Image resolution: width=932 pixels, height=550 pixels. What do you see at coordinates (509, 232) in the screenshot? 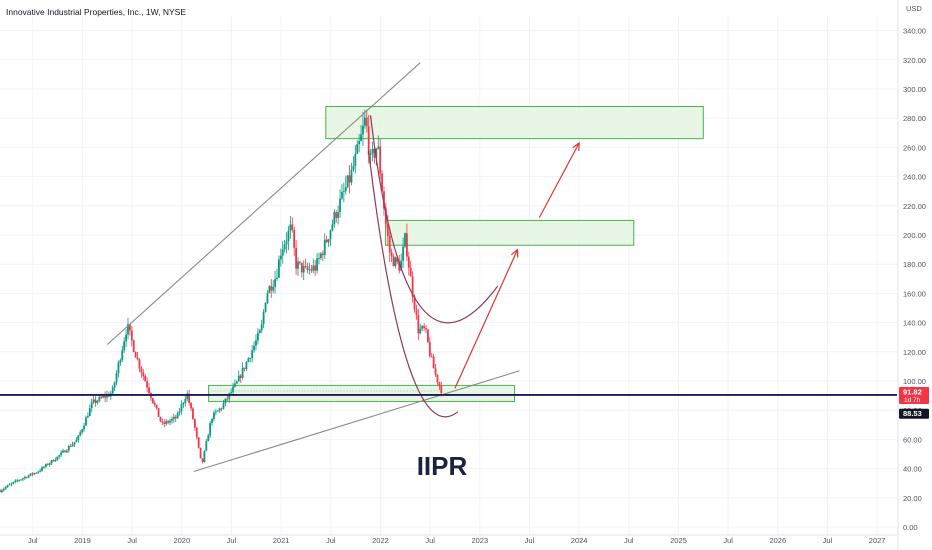
I see `support-resistance-zone` at bounding box center [509, 232].